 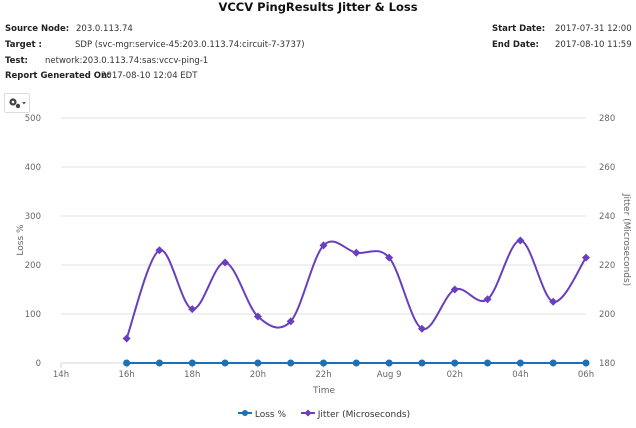 I want to click on x-axis-title: Time, so click(x=323, y=391).